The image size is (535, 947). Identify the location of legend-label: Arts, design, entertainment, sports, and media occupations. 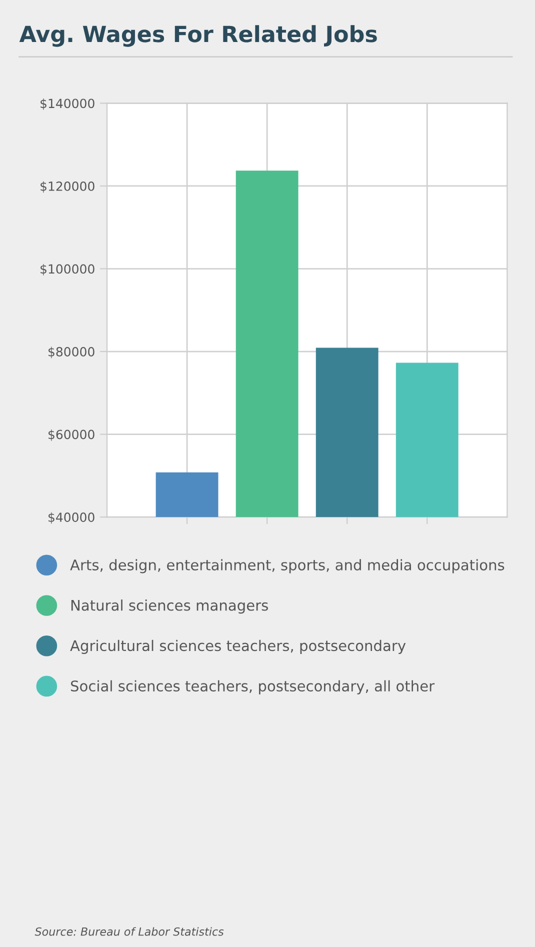
(287, 566).